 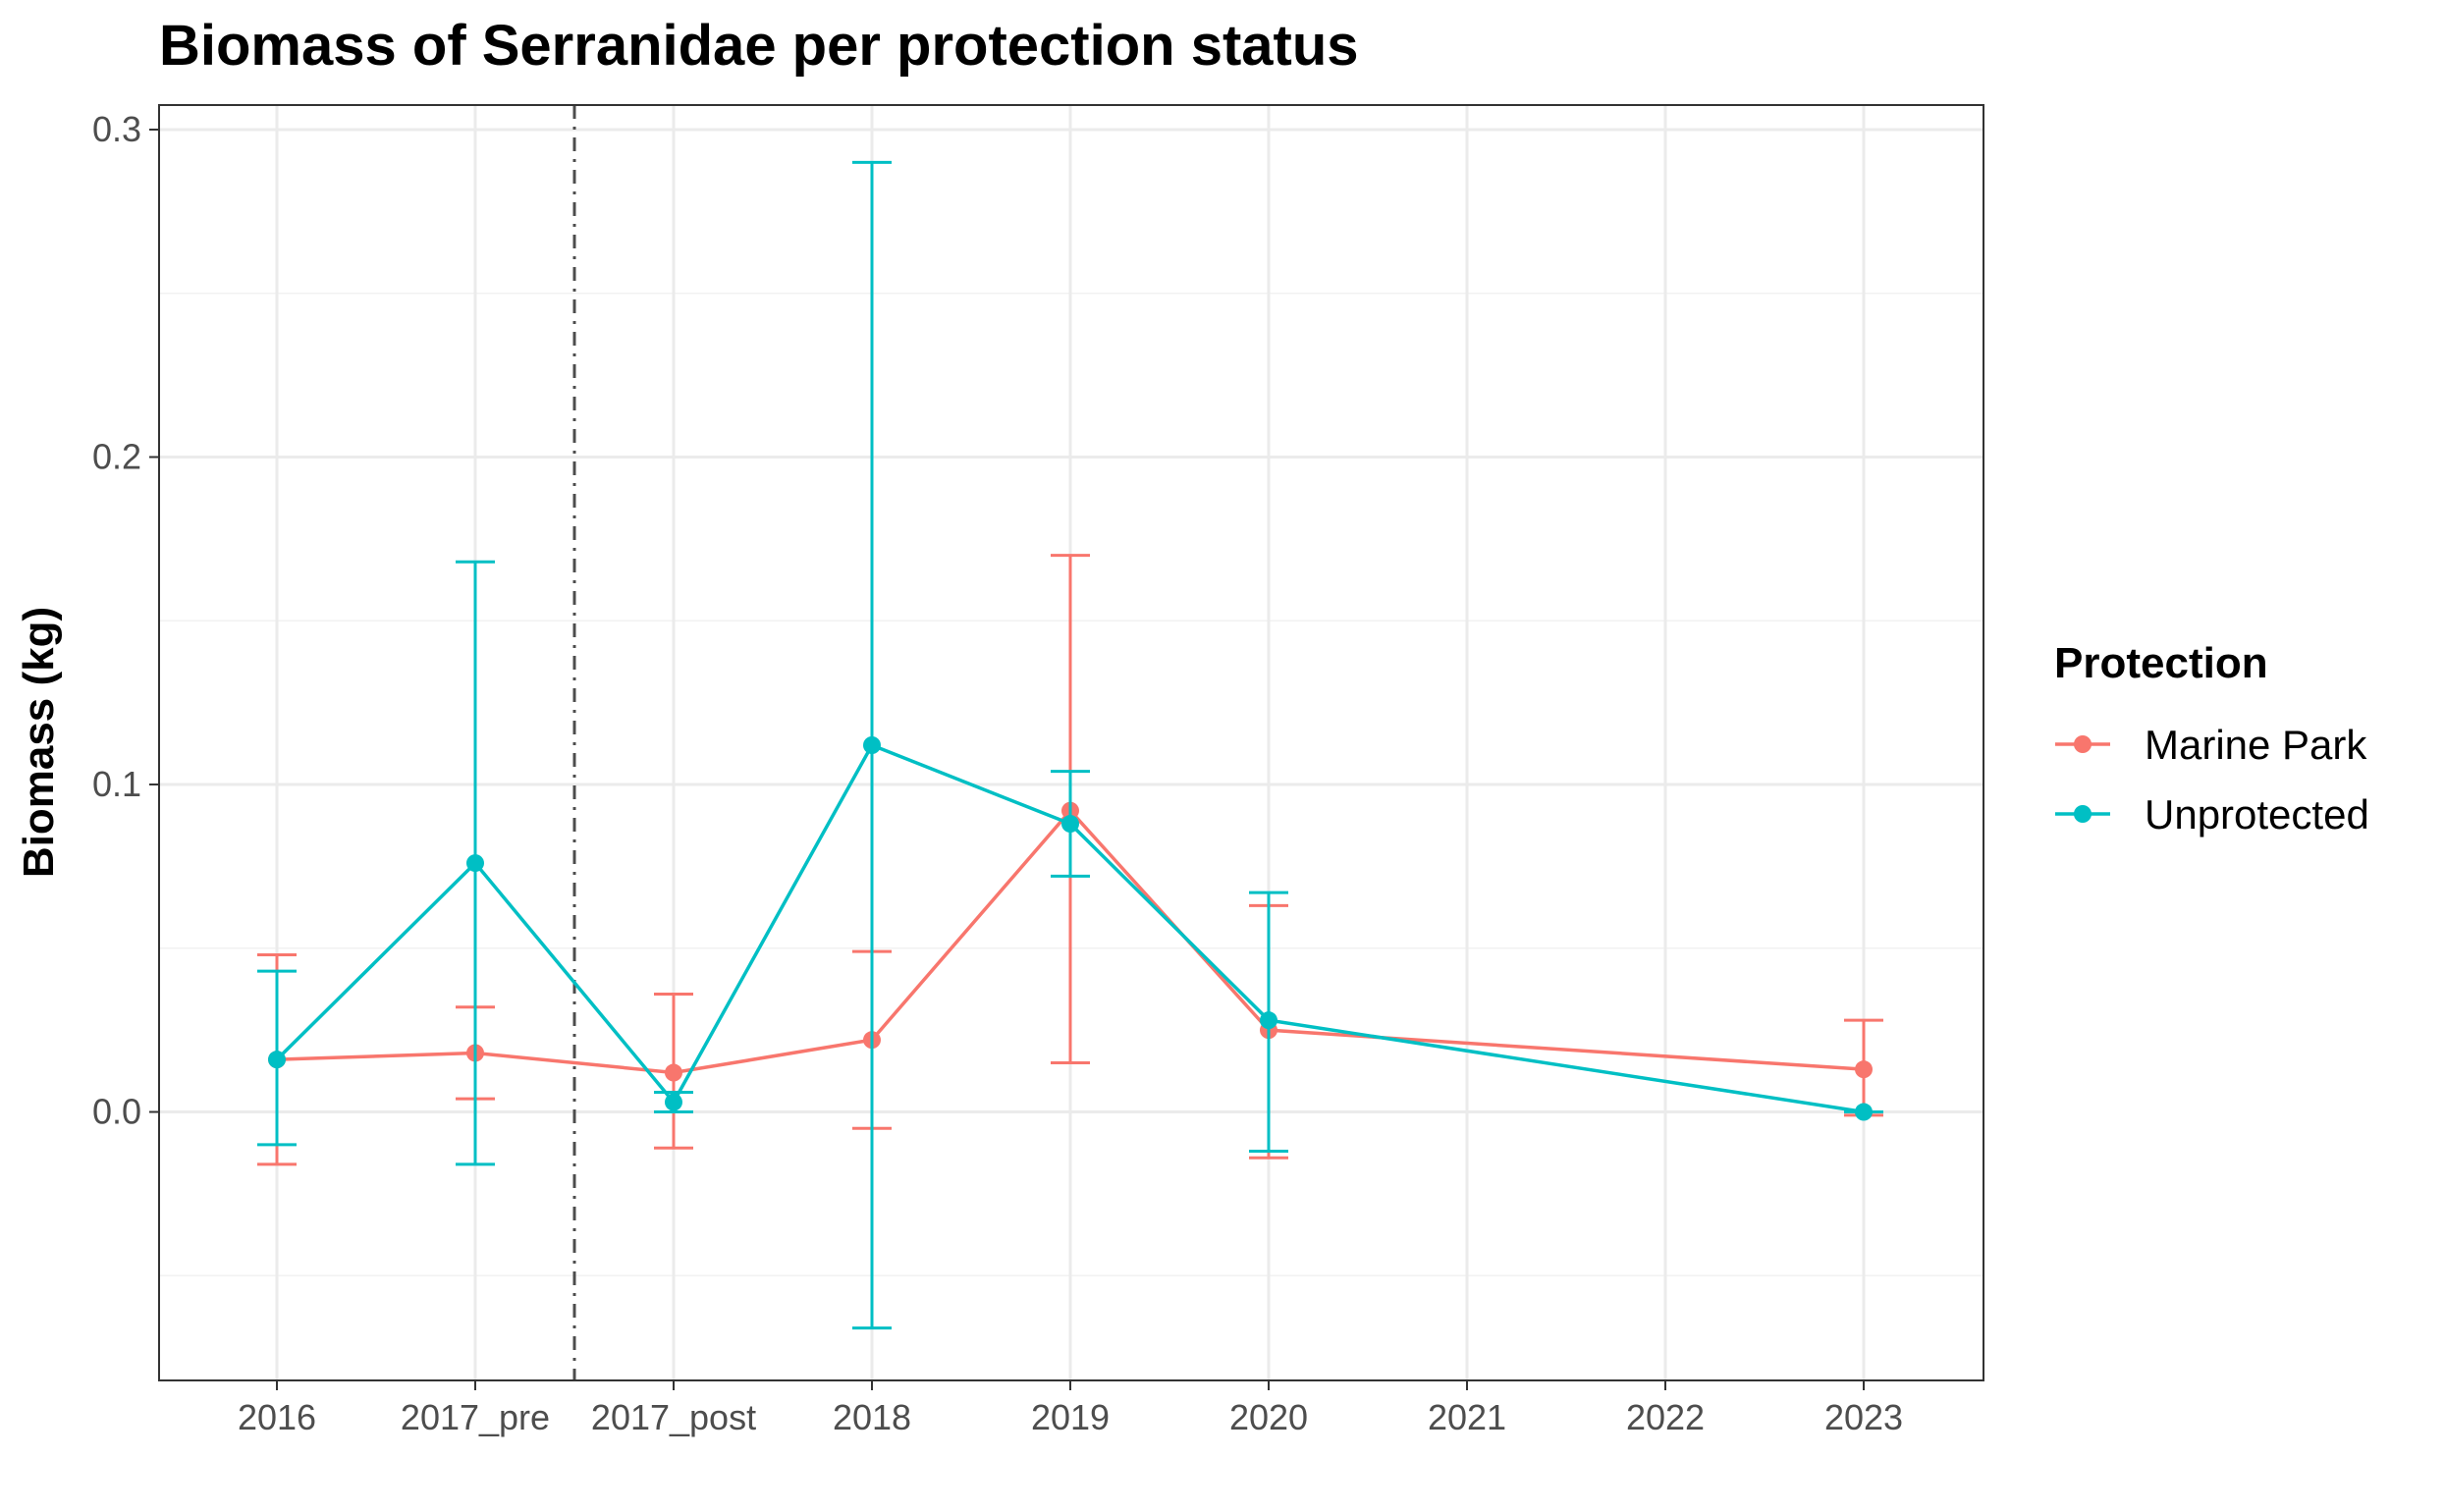 What do you see at coordinates (2257, 814) in the screenshot?
I see `legend-label: Unprotected` at bounding box center [2257, 814].